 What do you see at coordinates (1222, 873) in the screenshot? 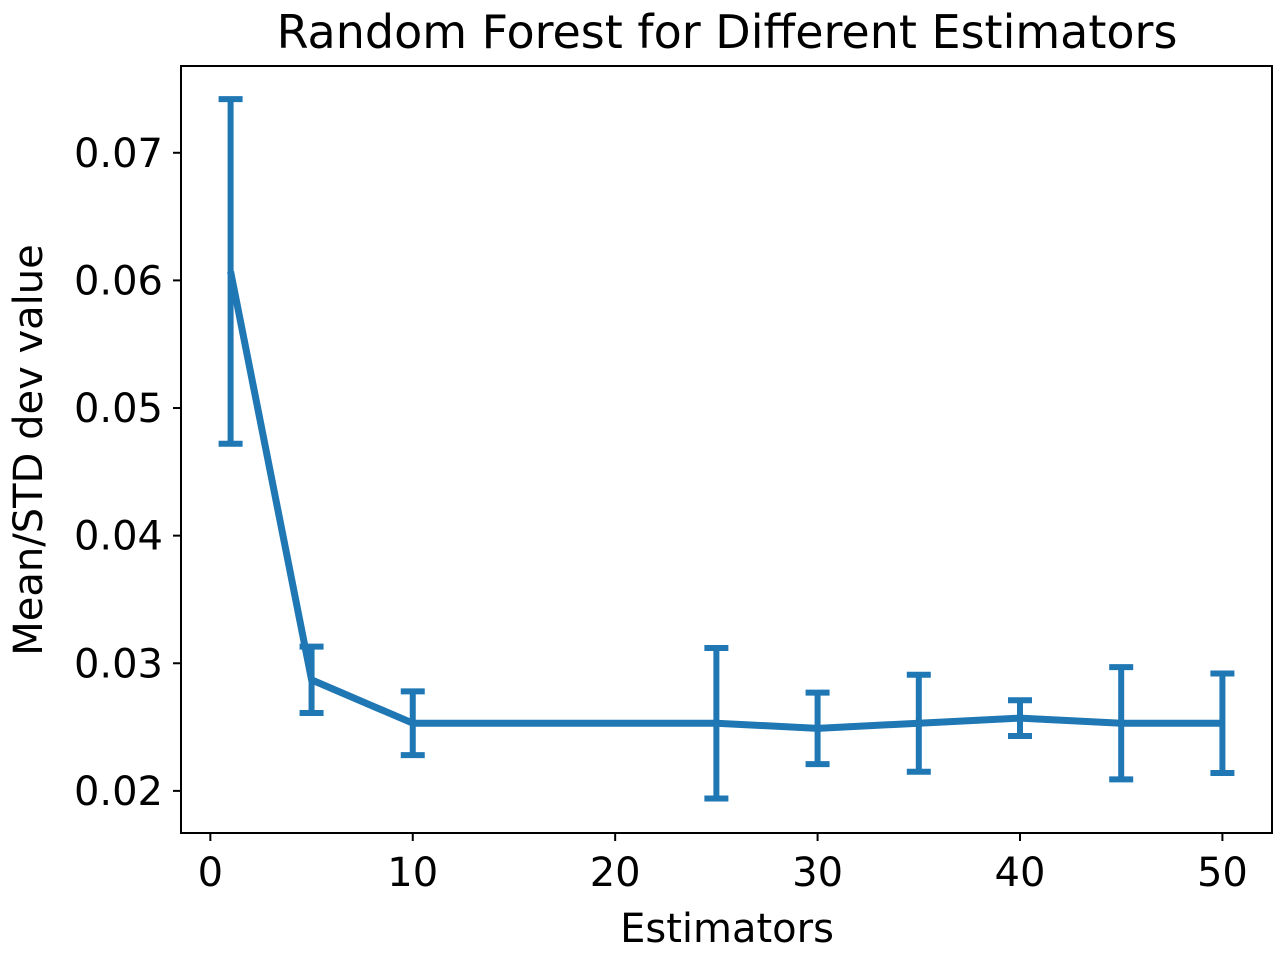
I see `x-tick-label: 50` at bounding box center [1222, 873].